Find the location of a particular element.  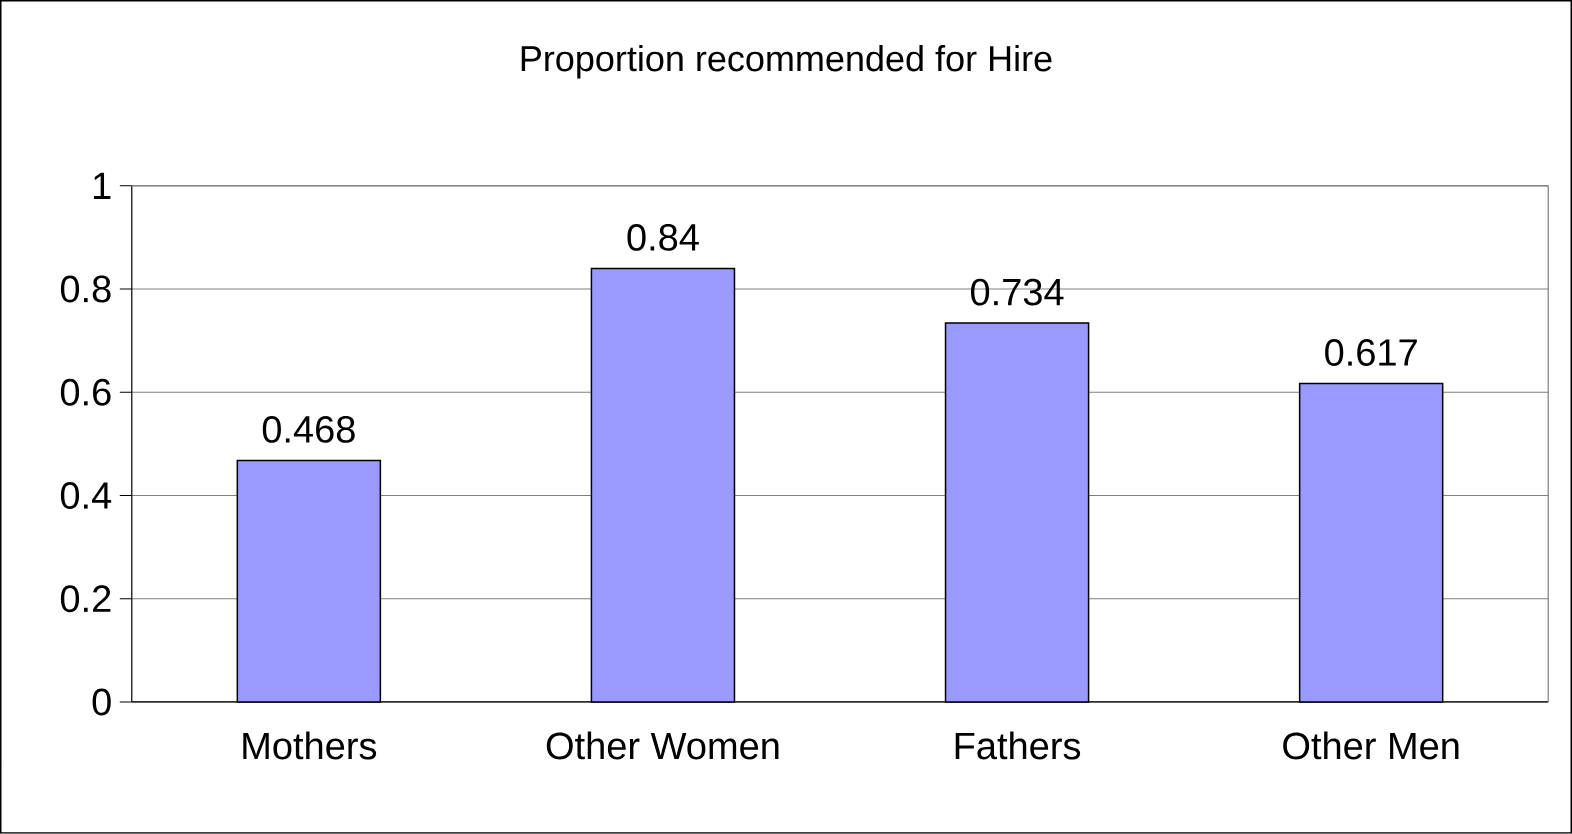

data-label: 0.734 is located at coordinates (1017, 292).